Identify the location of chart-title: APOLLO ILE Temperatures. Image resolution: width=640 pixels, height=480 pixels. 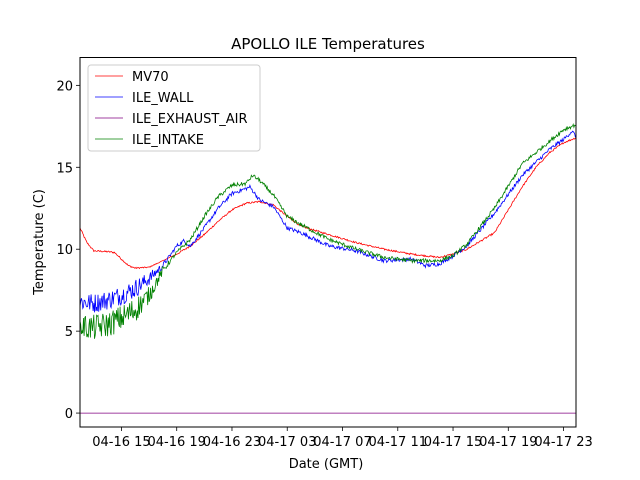
(328, 44).